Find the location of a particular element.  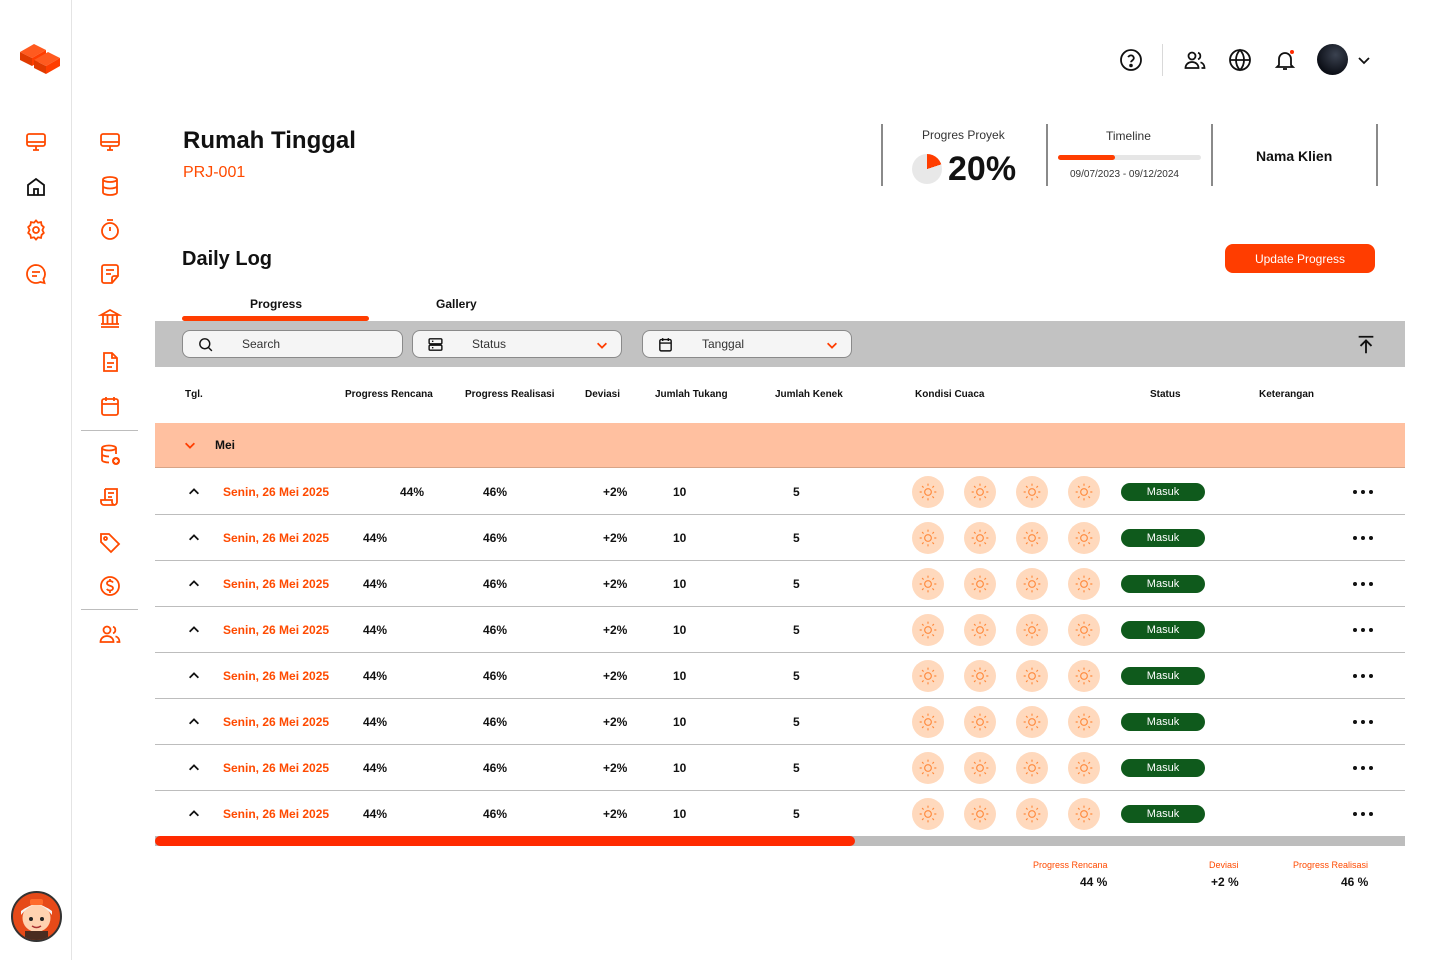

search-placeholder: Search is located at coordinates (261, 344).